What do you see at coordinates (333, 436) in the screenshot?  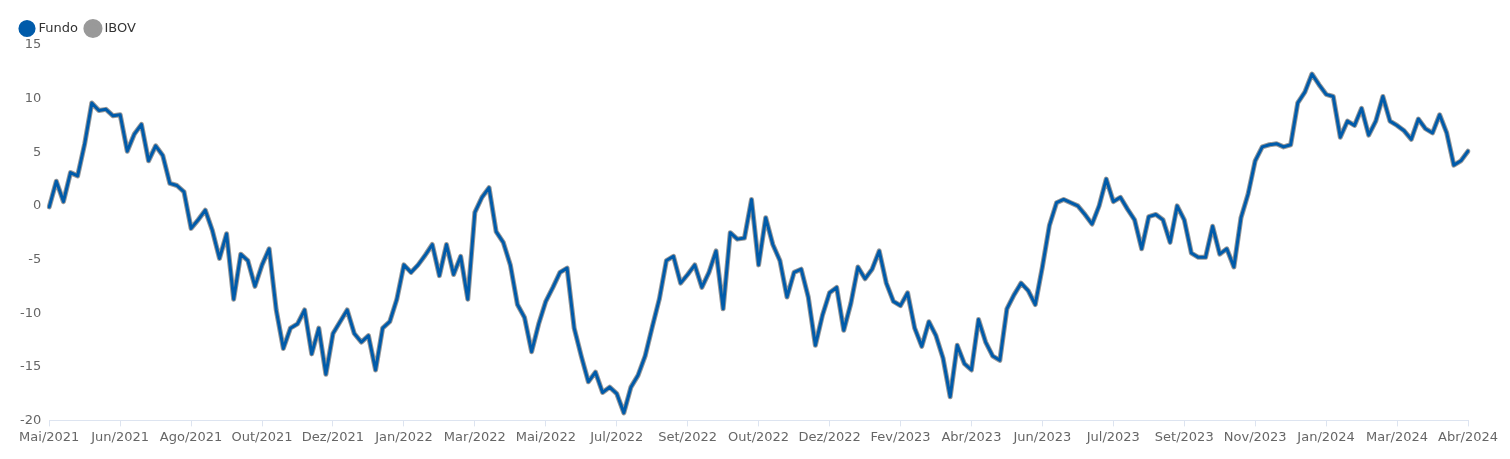 I see `x-tick-label: Dez/2021` at bounding box center [333, 436].